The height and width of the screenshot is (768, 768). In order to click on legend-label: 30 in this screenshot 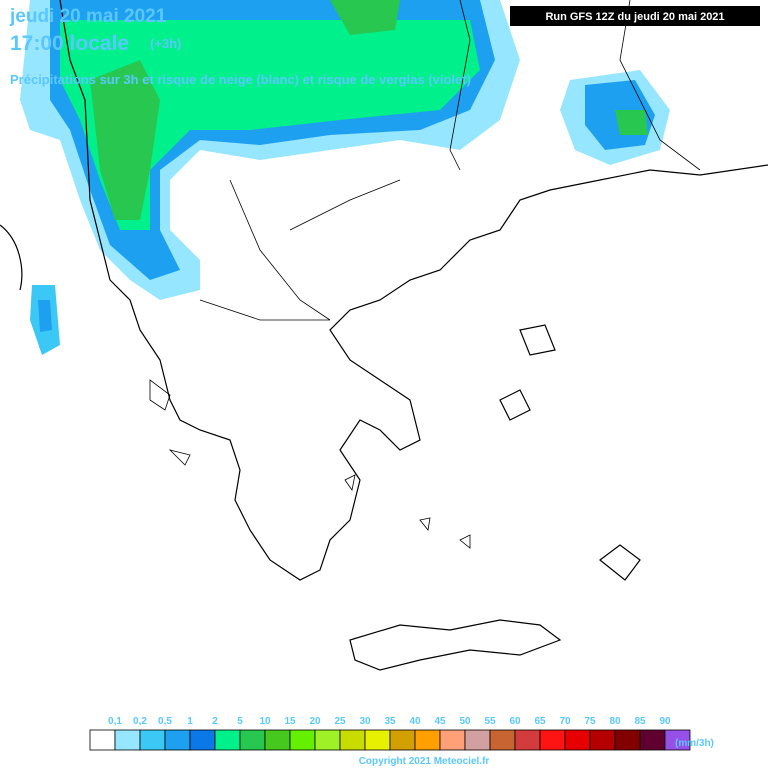, I will do `click(365, 721)`.